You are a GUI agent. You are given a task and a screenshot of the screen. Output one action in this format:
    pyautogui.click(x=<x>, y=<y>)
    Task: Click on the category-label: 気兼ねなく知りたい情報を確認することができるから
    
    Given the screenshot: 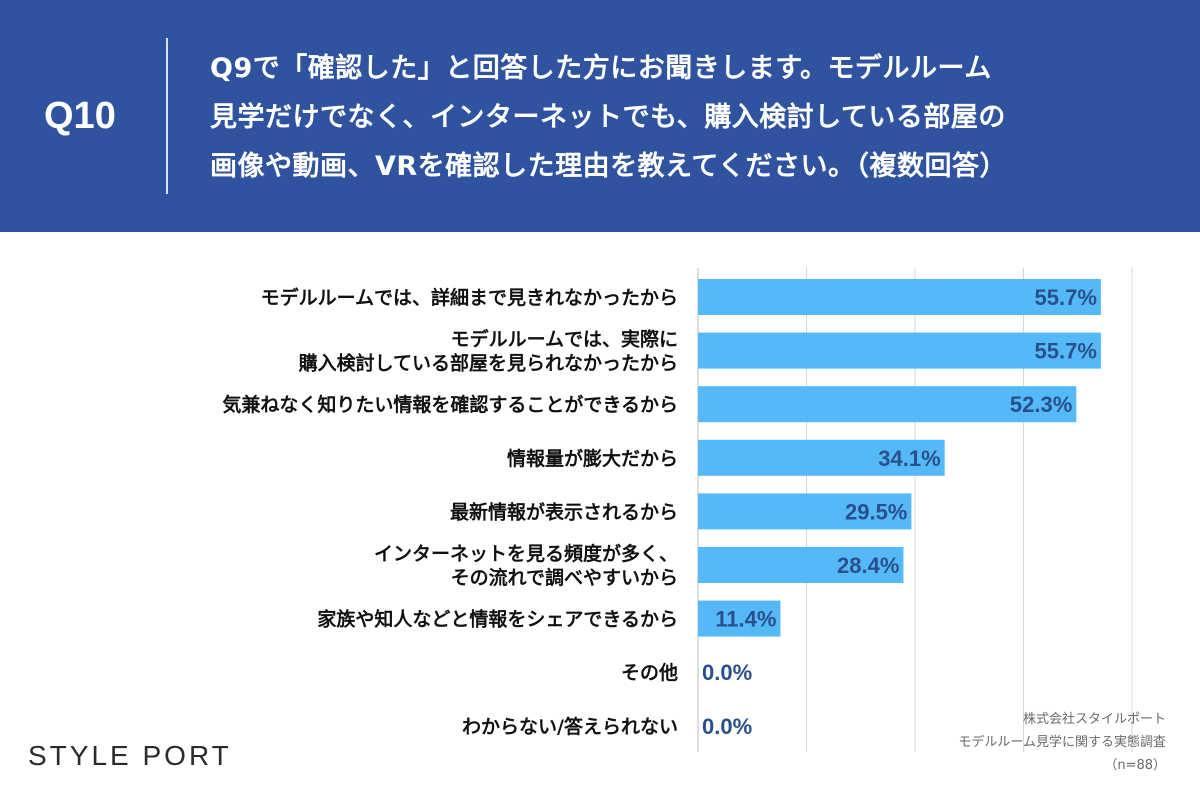 What is the action you would take?
    pyautogui.click(x=450, y=404)
    